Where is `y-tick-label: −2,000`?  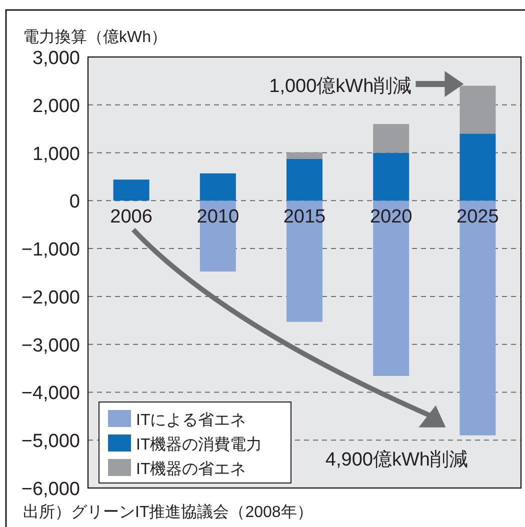
y-tick-label: −2,000 is located at coordinates (50, 297).